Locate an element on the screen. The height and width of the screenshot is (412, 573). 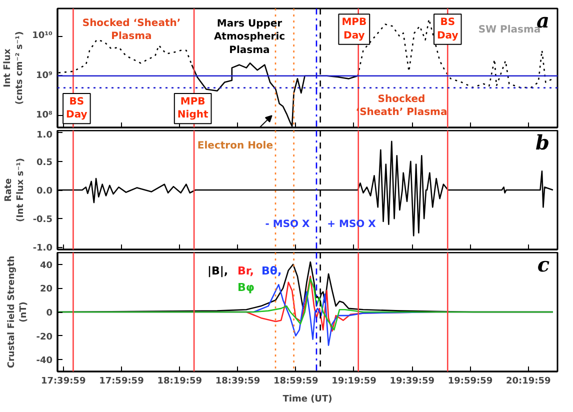
y-tick-label: 40 is located at coordinates (46, 265).